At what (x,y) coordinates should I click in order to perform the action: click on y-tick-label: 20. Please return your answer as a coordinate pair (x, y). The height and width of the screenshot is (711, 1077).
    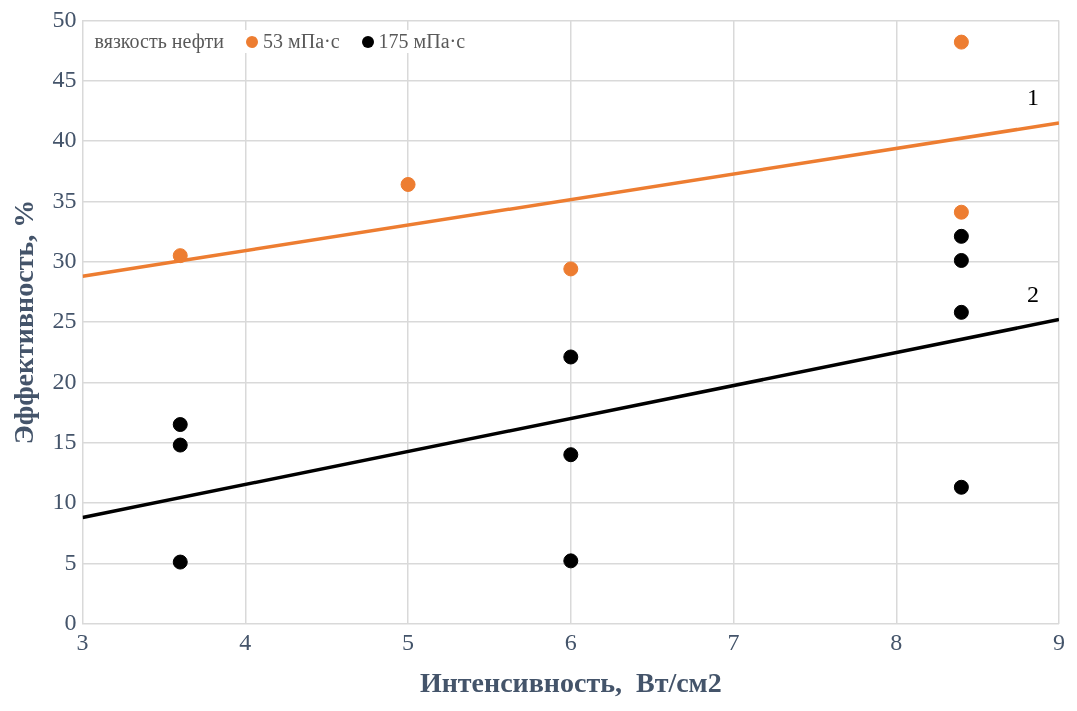
    Looking at the image, I should click on (64, 380).